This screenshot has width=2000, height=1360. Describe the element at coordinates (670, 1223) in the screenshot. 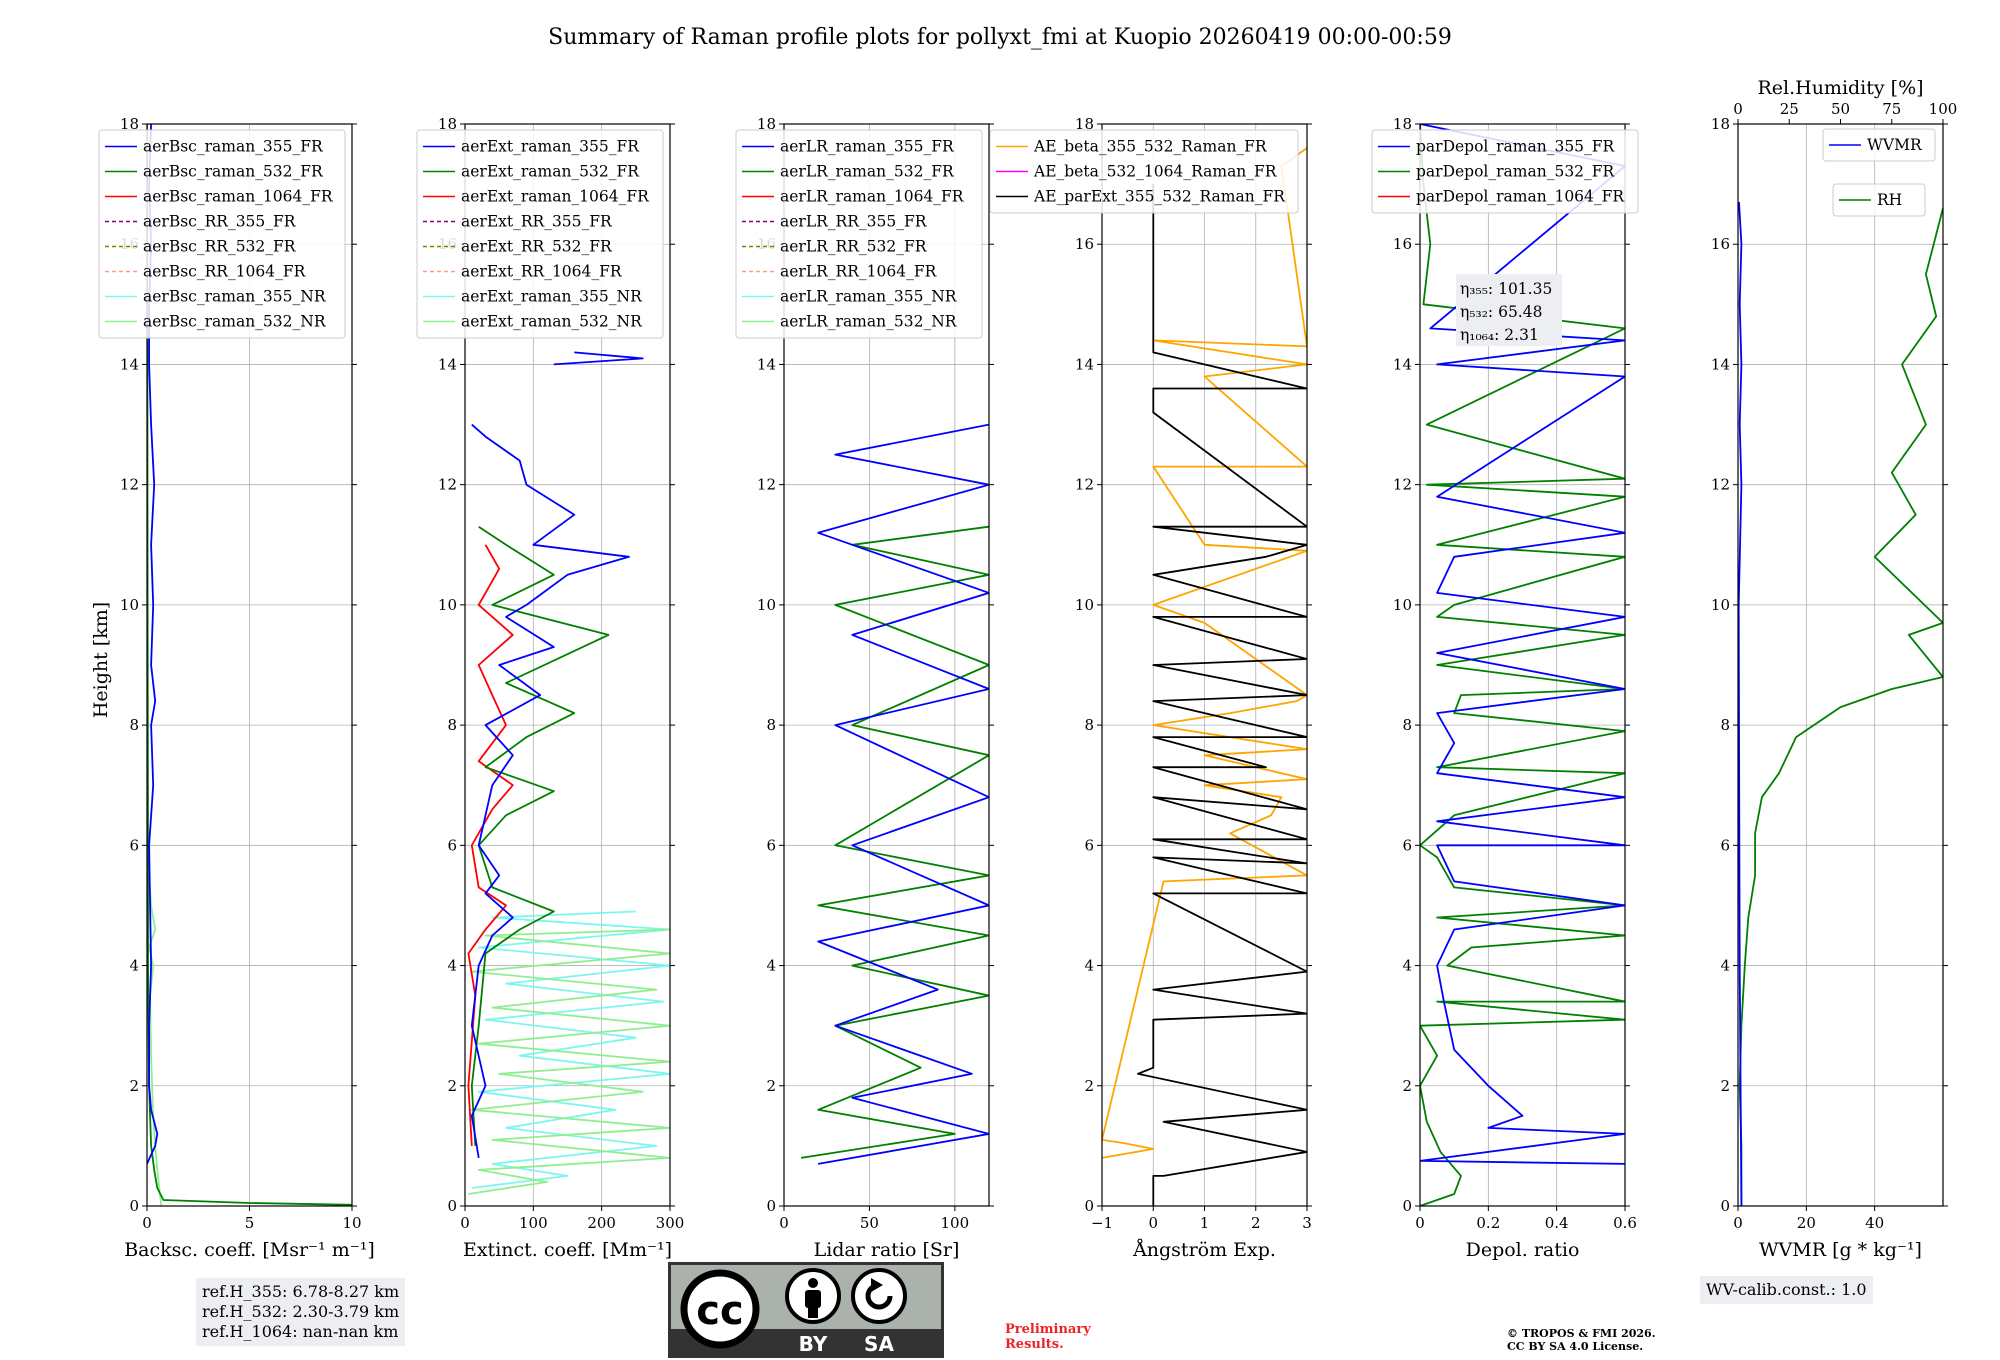

I see `x-tick-label: 300` at that location.